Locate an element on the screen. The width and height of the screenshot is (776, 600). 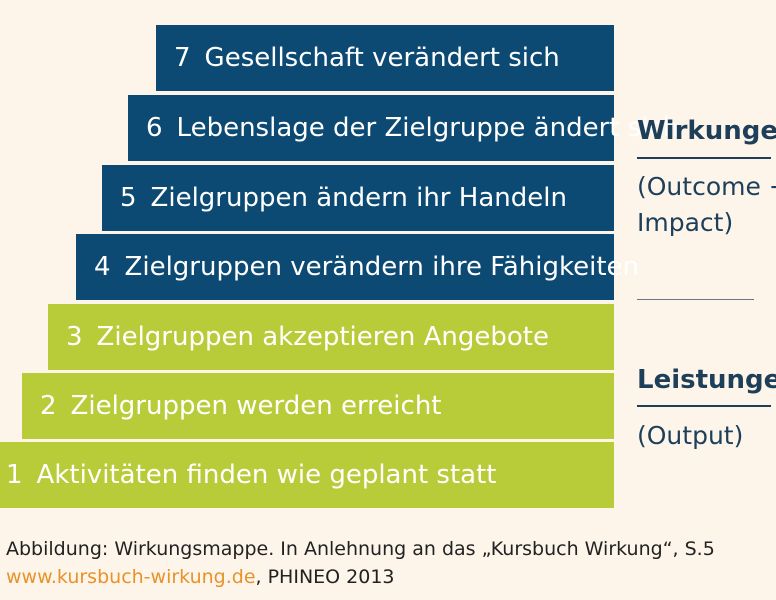
step-label: Gesellschaft verändert sich is located at coordinates (382, 58).